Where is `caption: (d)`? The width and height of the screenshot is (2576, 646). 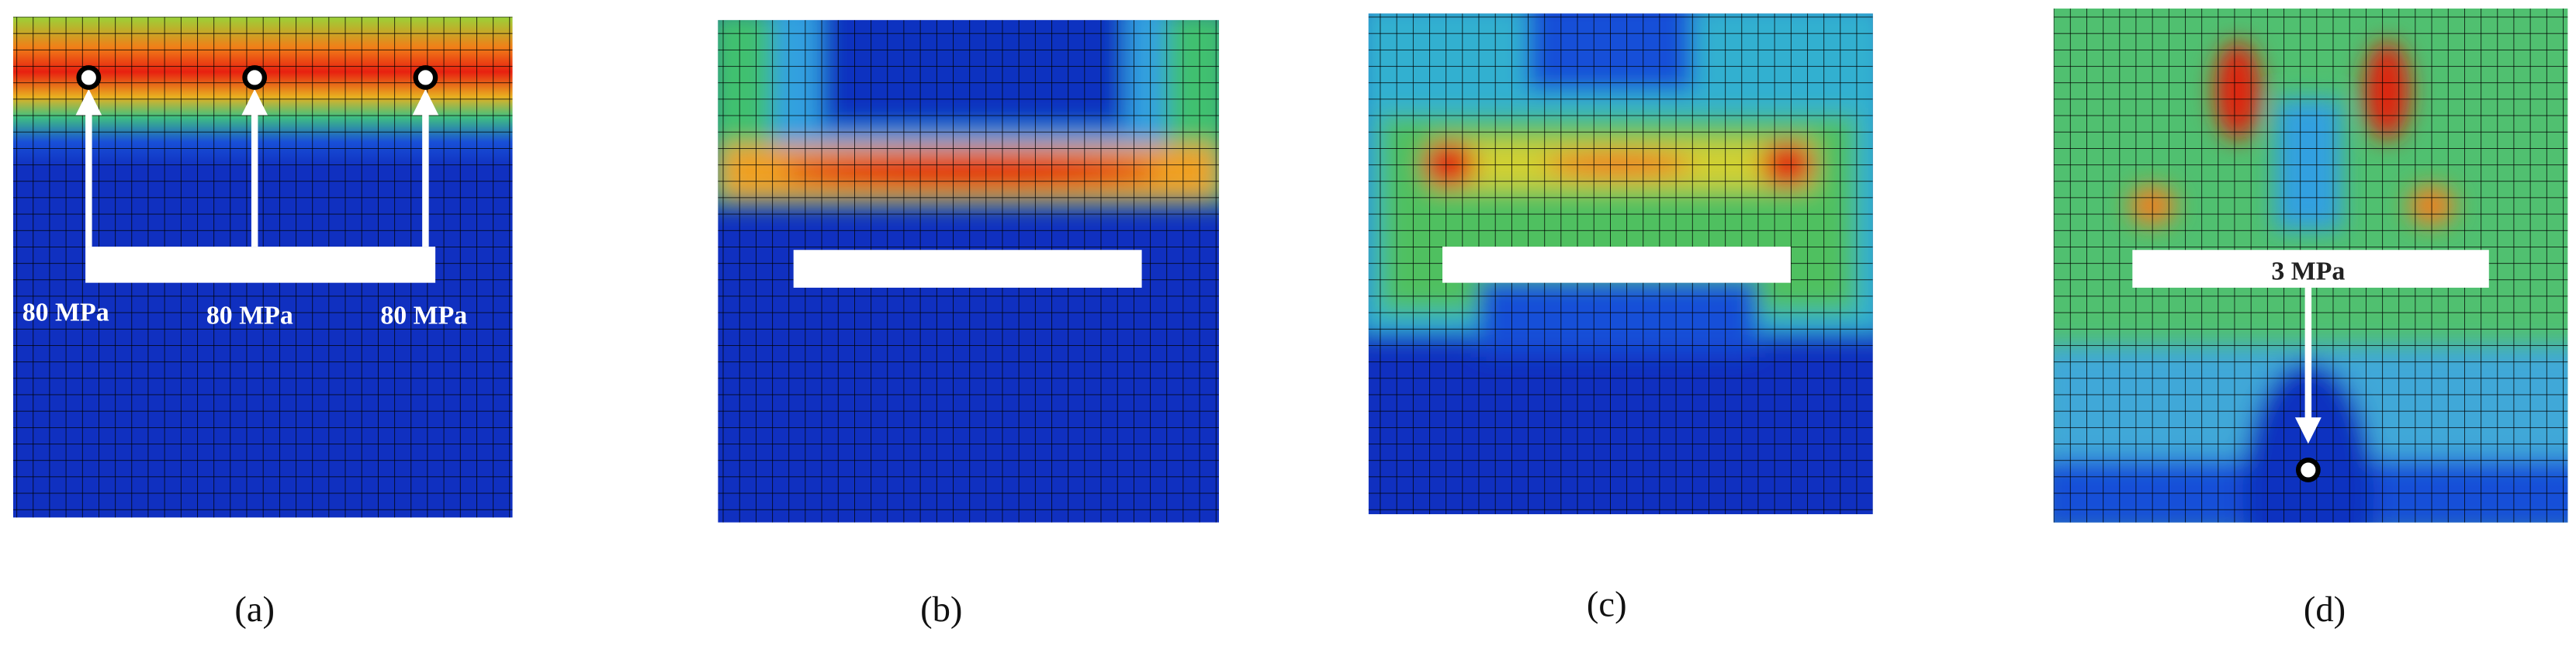
caption: (d) is located at coordinates (2325, 609).